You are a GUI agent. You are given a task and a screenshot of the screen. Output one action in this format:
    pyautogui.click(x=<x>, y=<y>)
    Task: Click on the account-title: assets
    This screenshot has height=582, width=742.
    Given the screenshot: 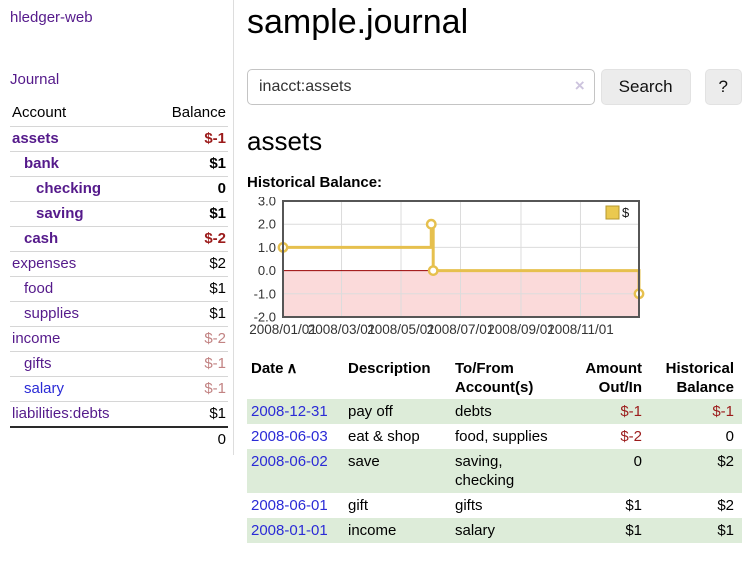 What is the action you would take?
    pyautogui.click(x=285, y=141)
    